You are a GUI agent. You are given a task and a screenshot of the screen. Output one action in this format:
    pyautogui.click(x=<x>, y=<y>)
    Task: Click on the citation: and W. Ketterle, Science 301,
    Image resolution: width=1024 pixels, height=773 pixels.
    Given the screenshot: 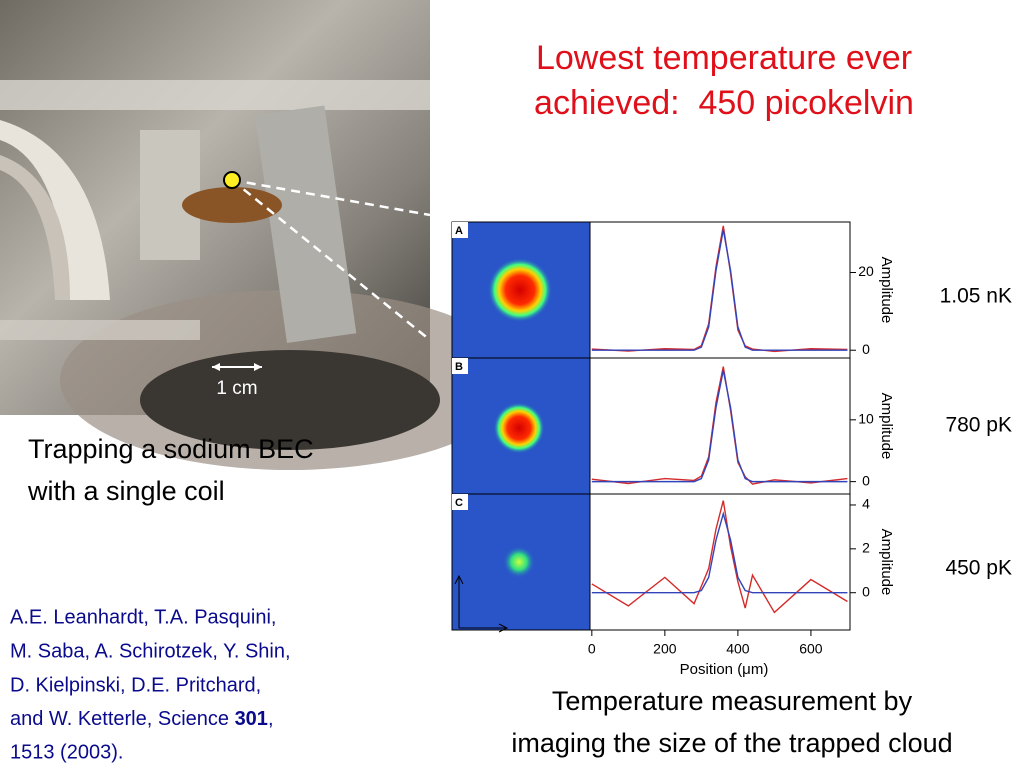 What is the action you would take?
    pyautogui.click(x=142, y=719)
    